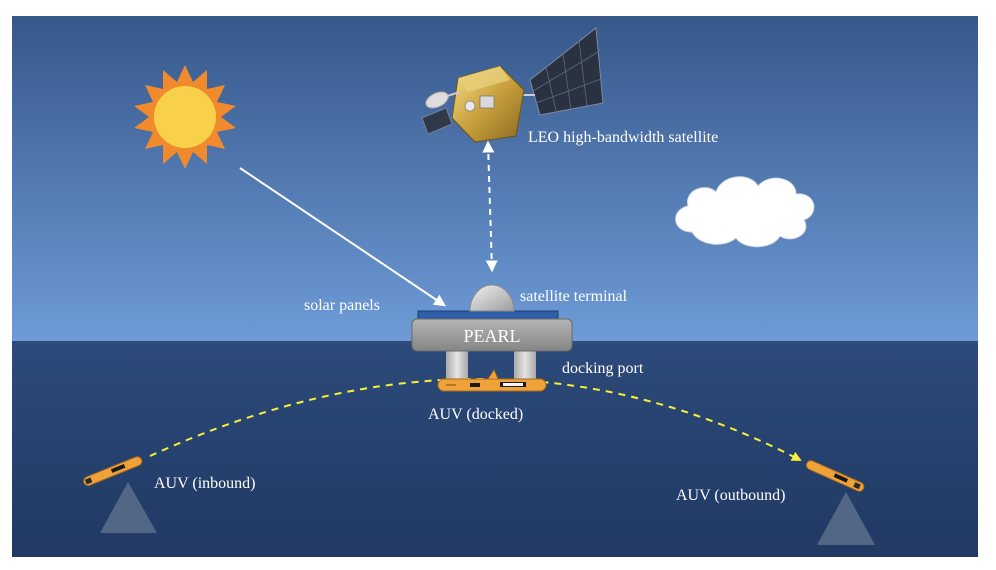 Image resolution: width=996 pixels, height=570 pixels. I want to click on solar-panel-strip, so click(488, 315).